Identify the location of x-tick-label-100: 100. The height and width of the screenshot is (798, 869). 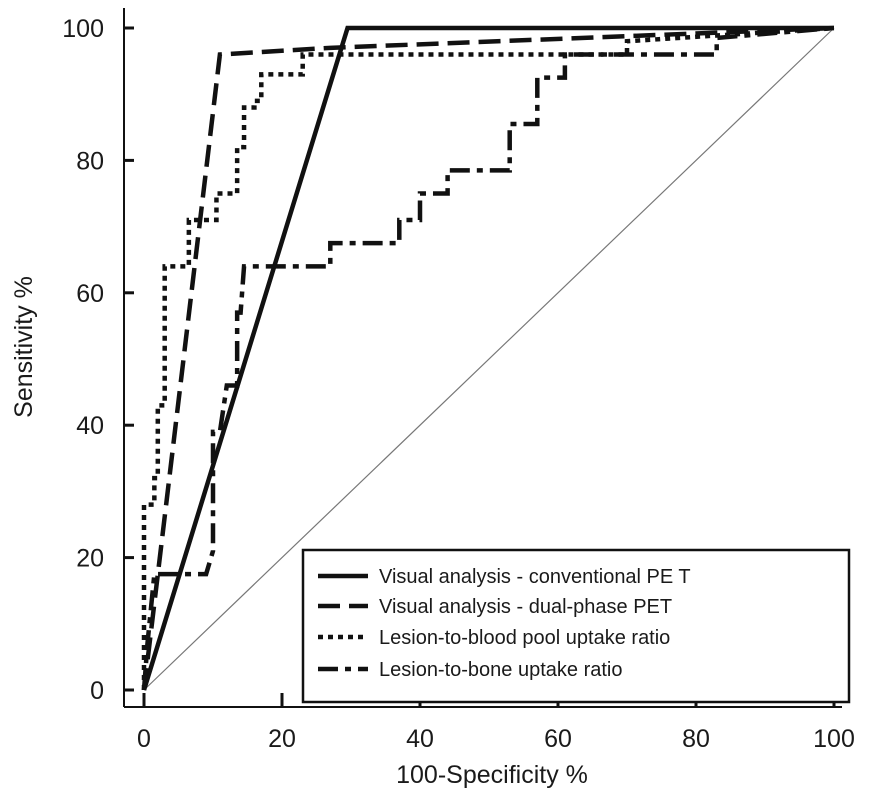
(834, 739).